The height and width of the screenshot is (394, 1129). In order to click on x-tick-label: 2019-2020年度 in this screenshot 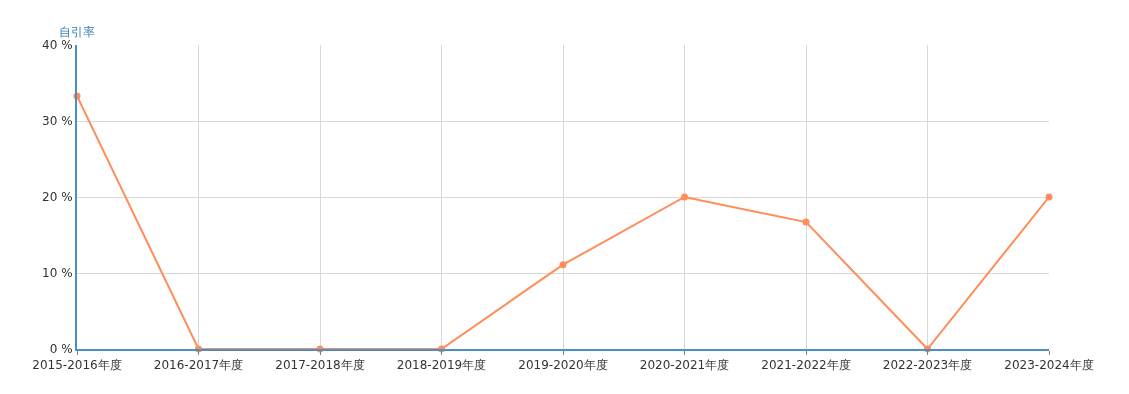, I will do `click(563, 365)`.